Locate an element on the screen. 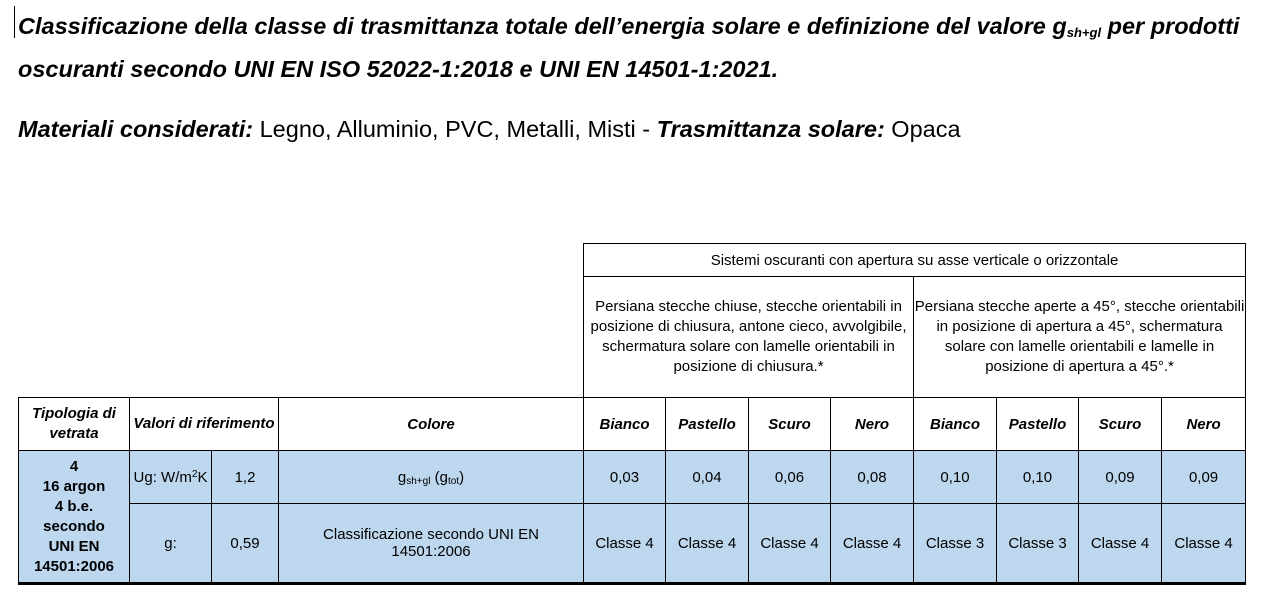  gsh-value: 0,03 is located at coordinates (624, 477).